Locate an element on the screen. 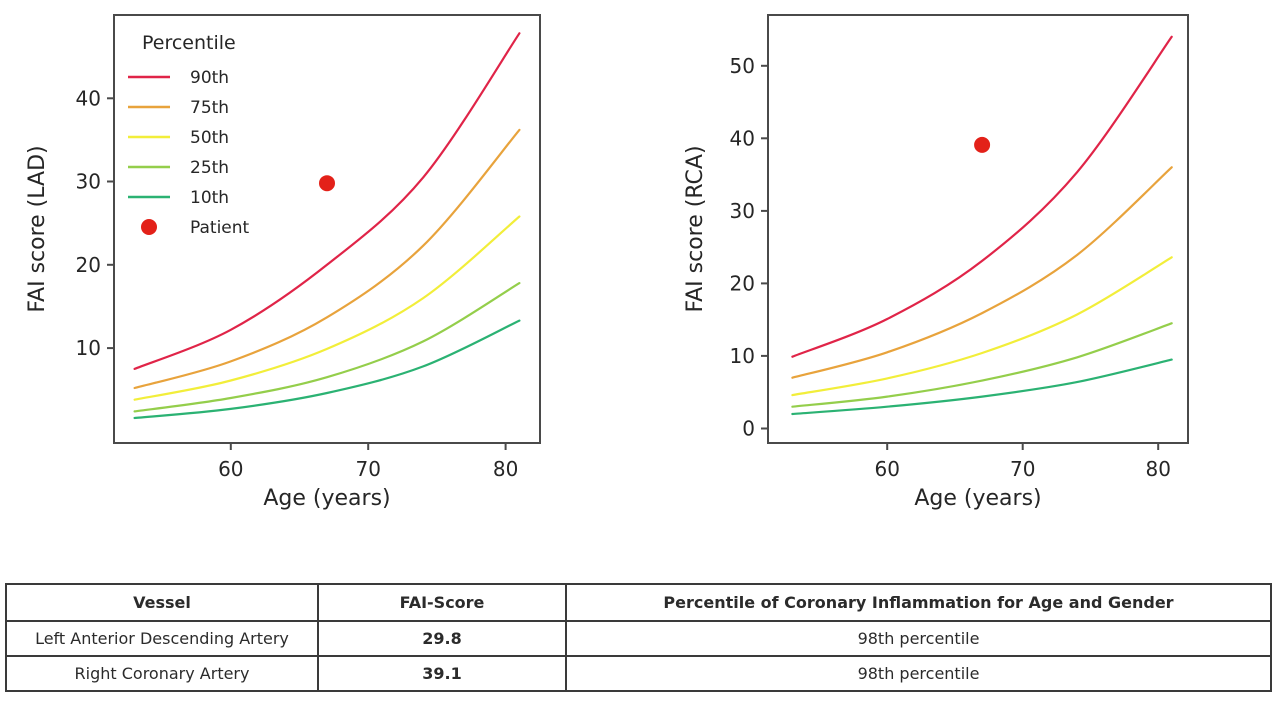 The height and width of the screenshot is (706, 1280). legend: Percentile 90th 75th 50th 25th 10th Patient is located at coordinates (189, 135).